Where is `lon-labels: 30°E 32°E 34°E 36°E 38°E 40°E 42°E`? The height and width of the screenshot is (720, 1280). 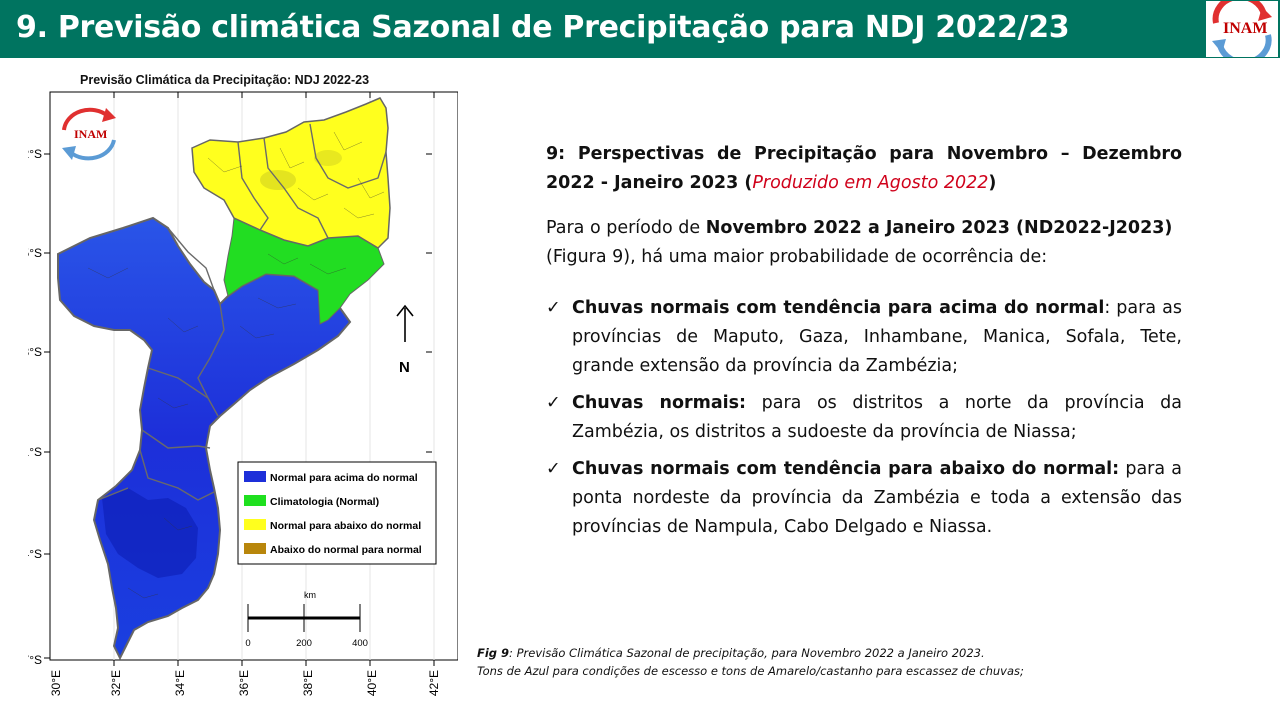 lon-labels: 30°E 32°E 34°E 36°E 38°E 40°E 42°E is located at coordinates (245, 683).